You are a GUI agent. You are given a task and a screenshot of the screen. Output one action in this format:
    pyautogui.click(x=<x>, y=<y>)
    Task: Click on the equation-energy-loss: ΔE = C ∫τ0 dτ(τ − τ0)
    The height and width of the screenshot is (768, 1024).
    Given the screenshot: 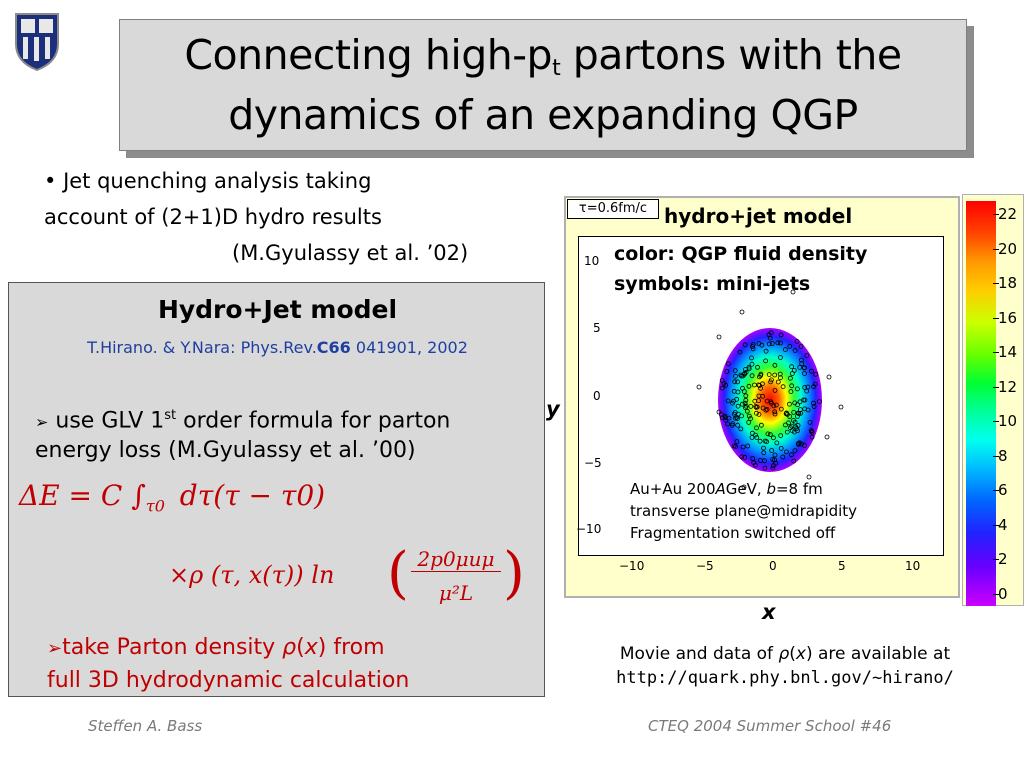 What is the action you would take?
    pyautogui.click(x=172, y=497)
    